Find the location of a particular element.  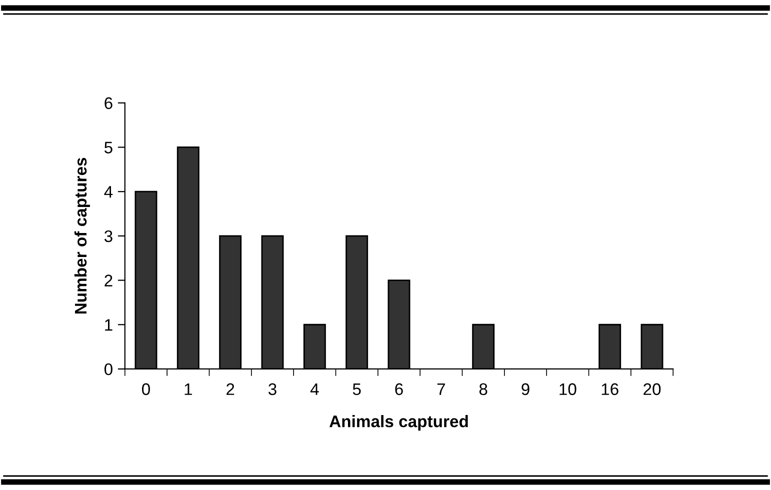

x-tick-label: 7 is located at coordinates (441, 389).